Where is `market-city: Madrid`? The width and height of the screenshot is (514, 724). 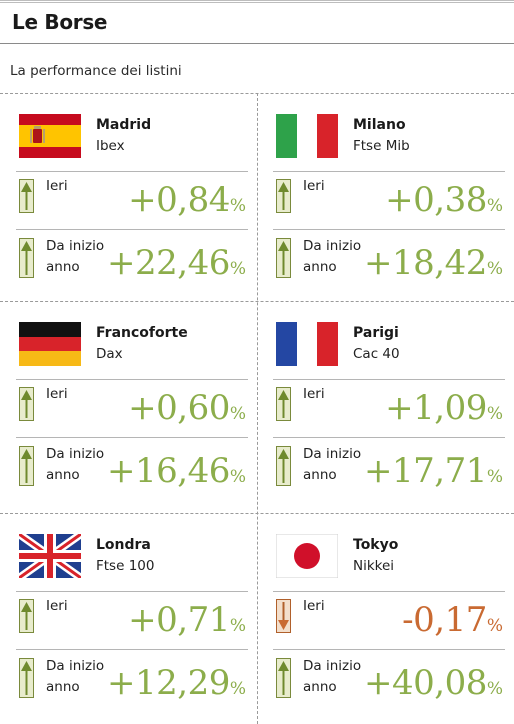 market-city: Madrid is located at coordinates (124, 125).